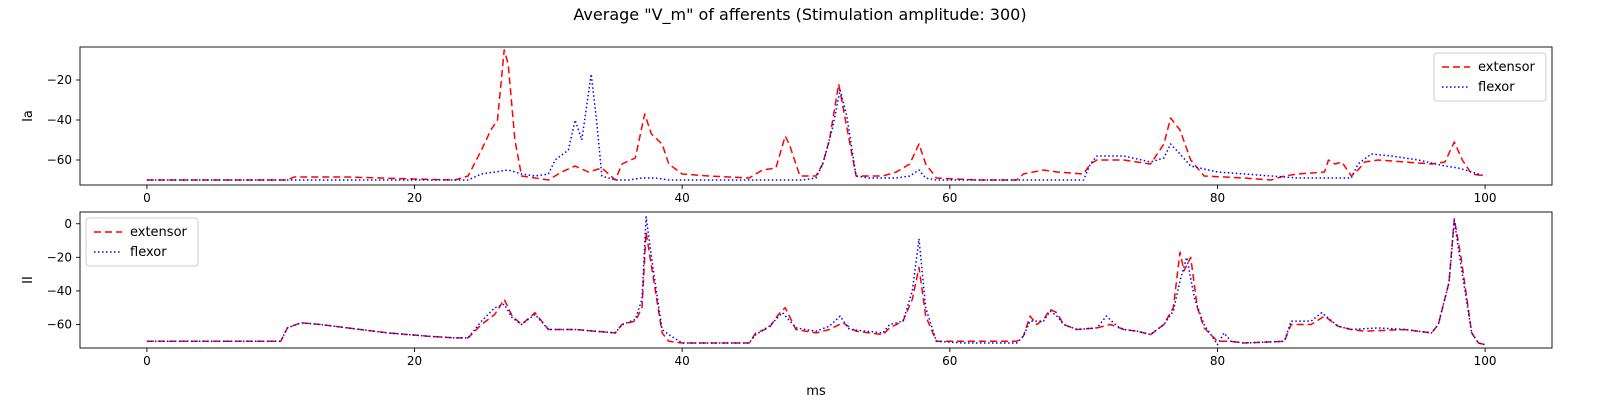  I want to click on panel-2-legend-label-flexor: flexor, so click(148, 252).